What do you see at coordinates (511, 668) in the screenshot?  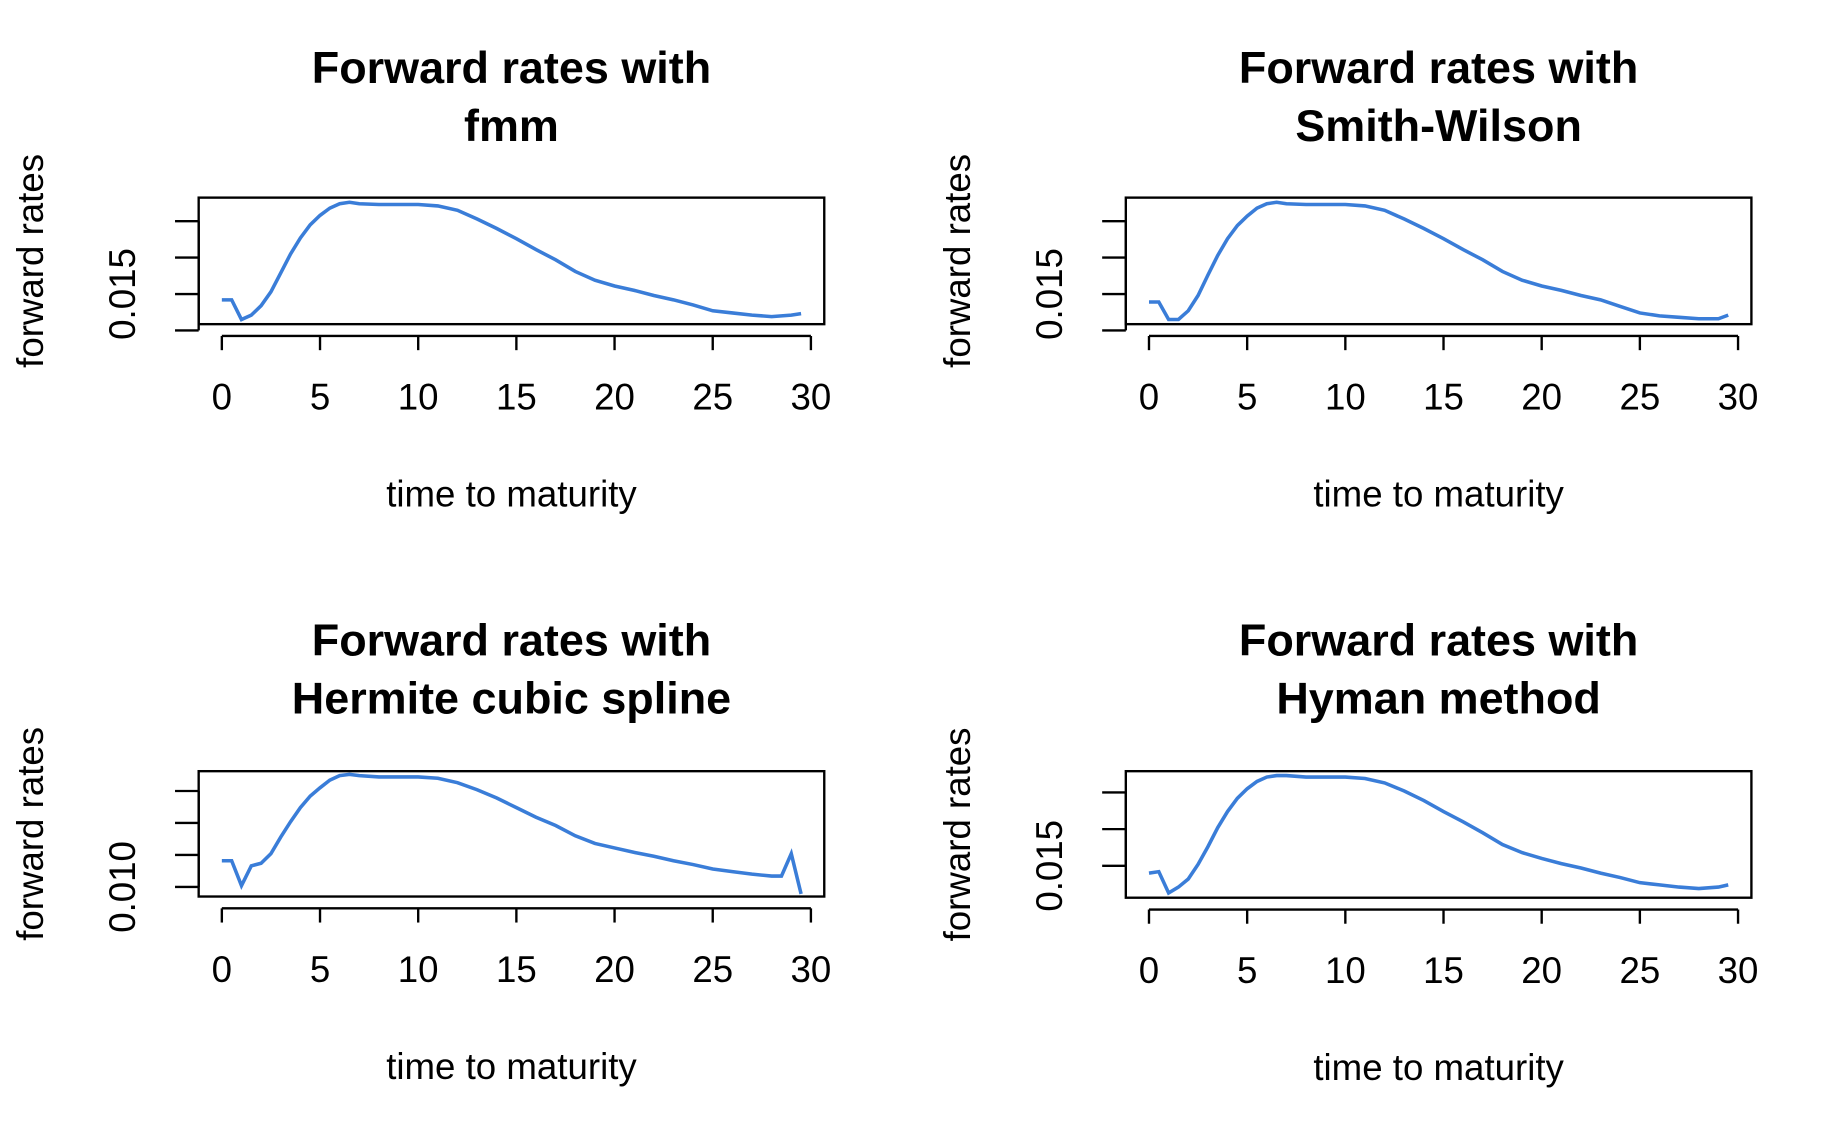 I see `chart-title: Forward rates with Hermite cubic spline` at bounding box center [511, 668].